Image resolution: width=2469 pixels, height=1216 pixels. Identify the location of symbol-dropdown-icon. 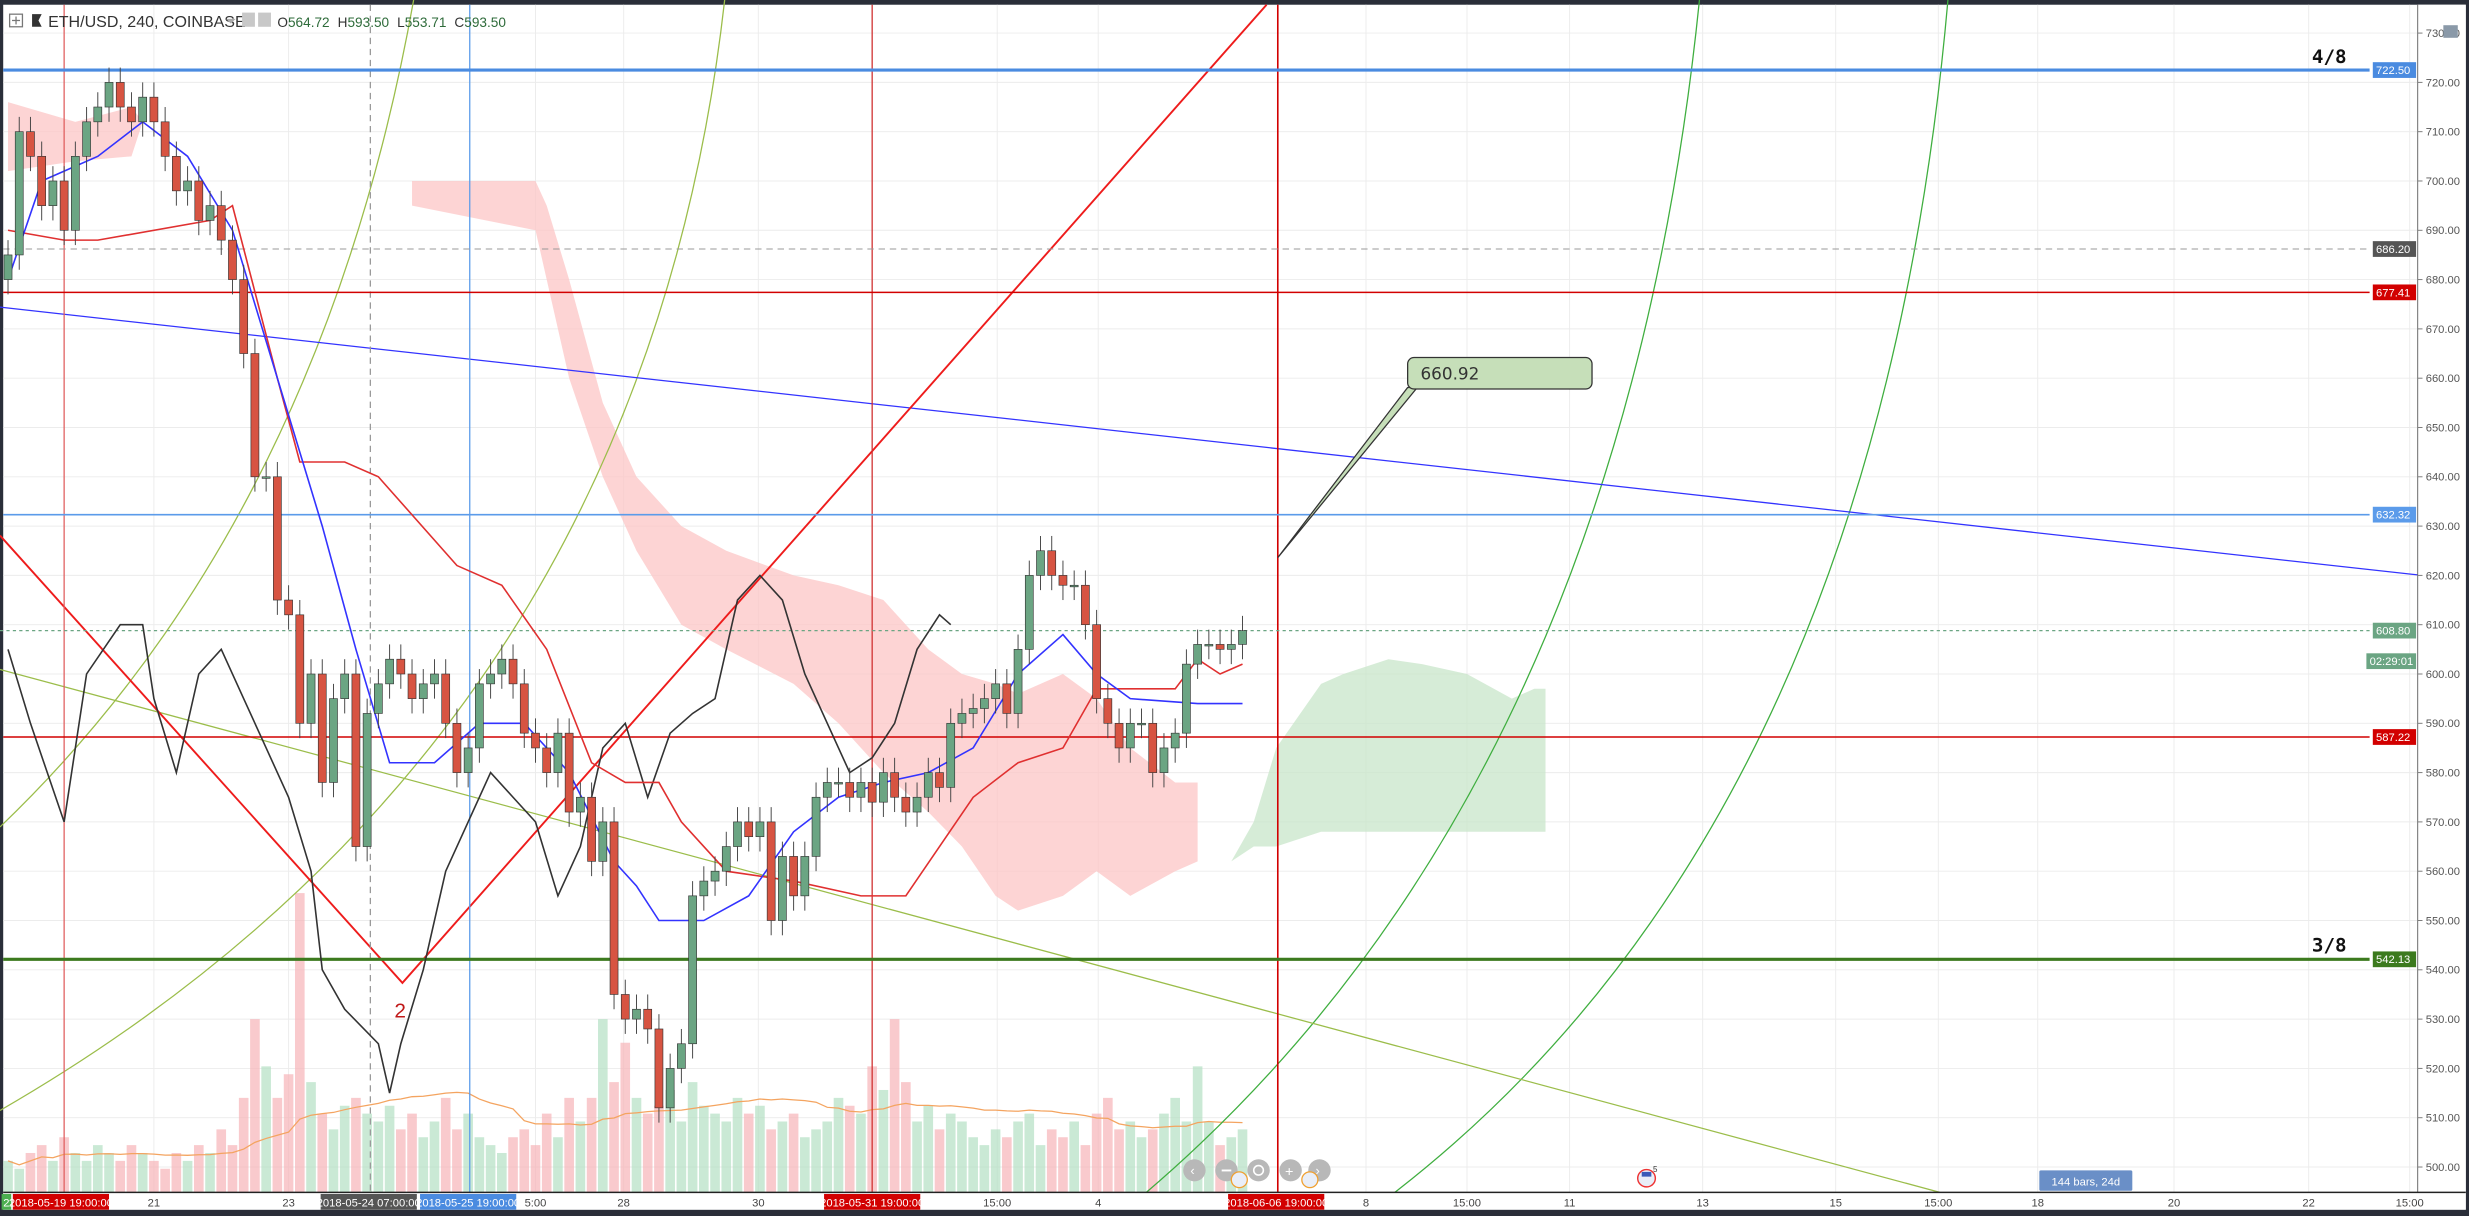
(231, 21).